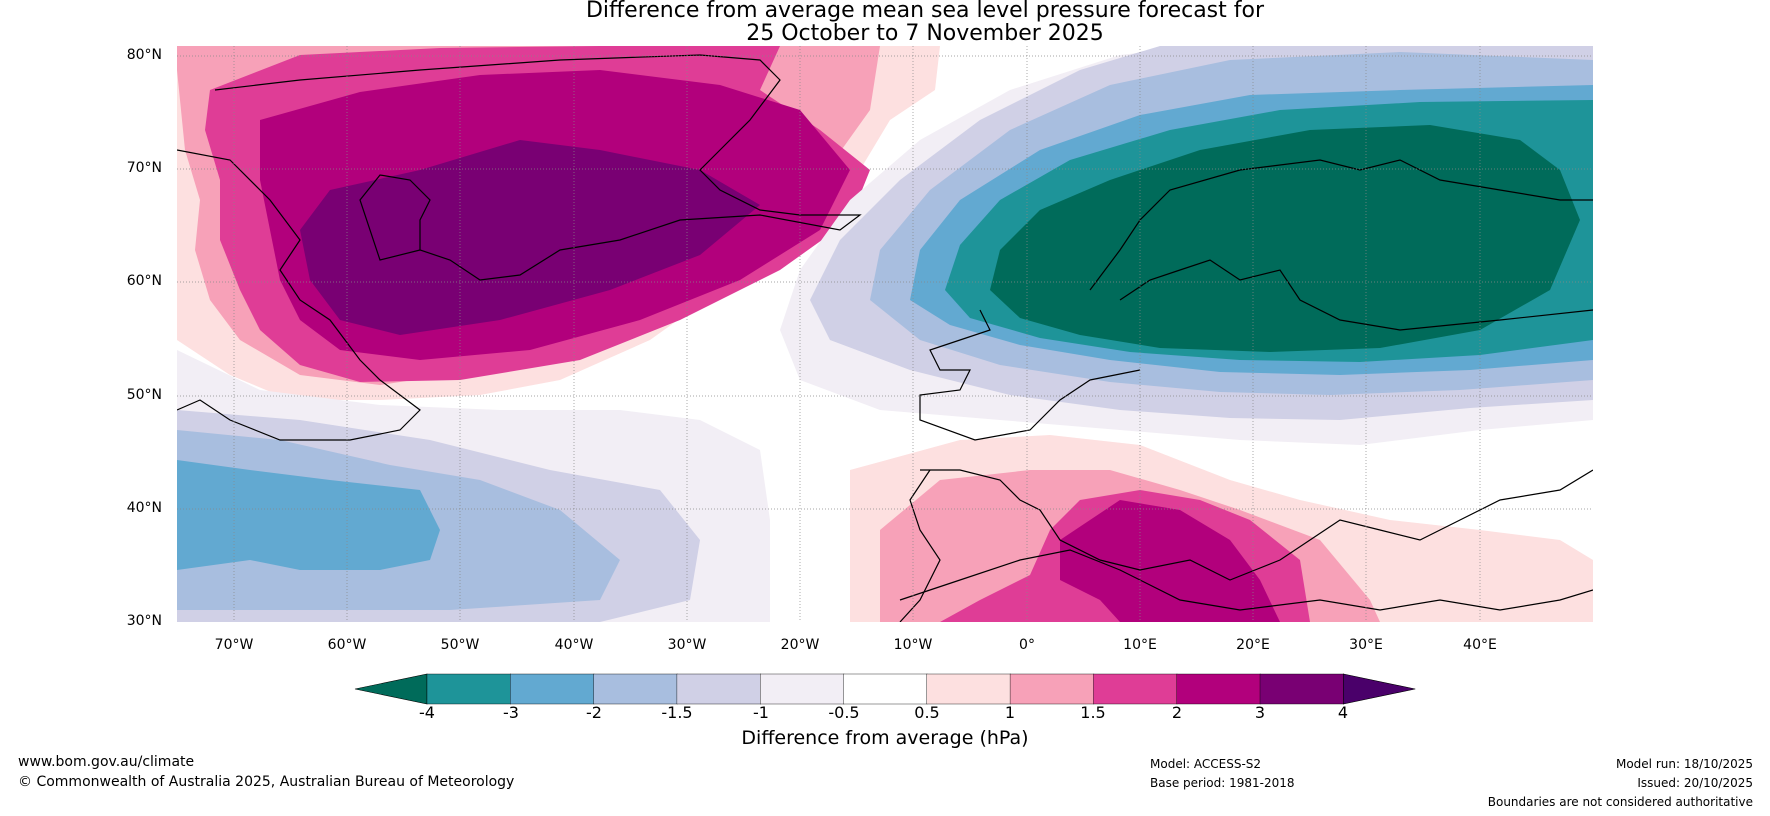  I want to click on longitude-label: 20°W, so click(800, 645).